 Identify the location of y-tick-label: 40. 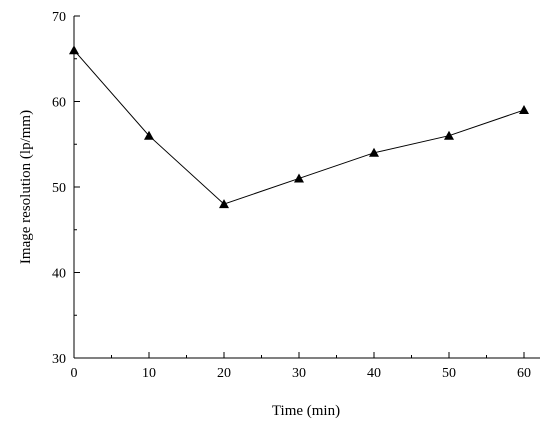
(59, 274).